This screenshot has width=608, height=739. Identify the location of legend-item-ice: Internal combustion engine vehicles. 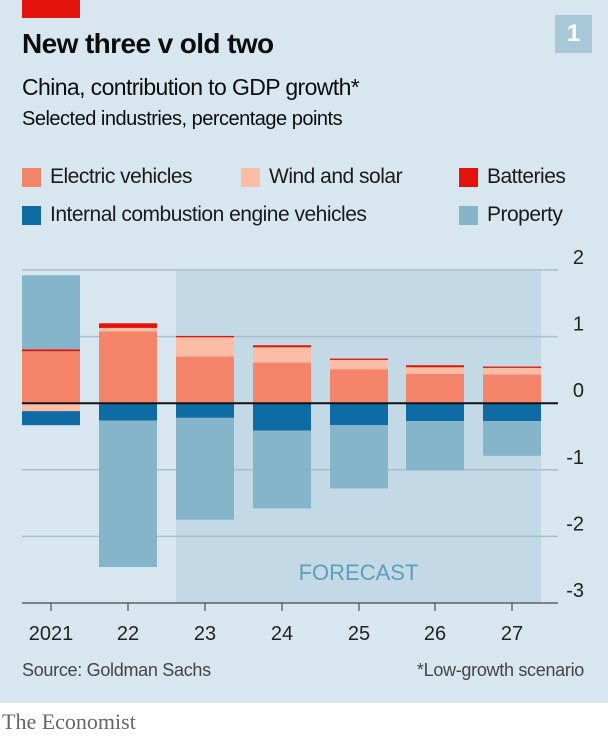
(194, 215).